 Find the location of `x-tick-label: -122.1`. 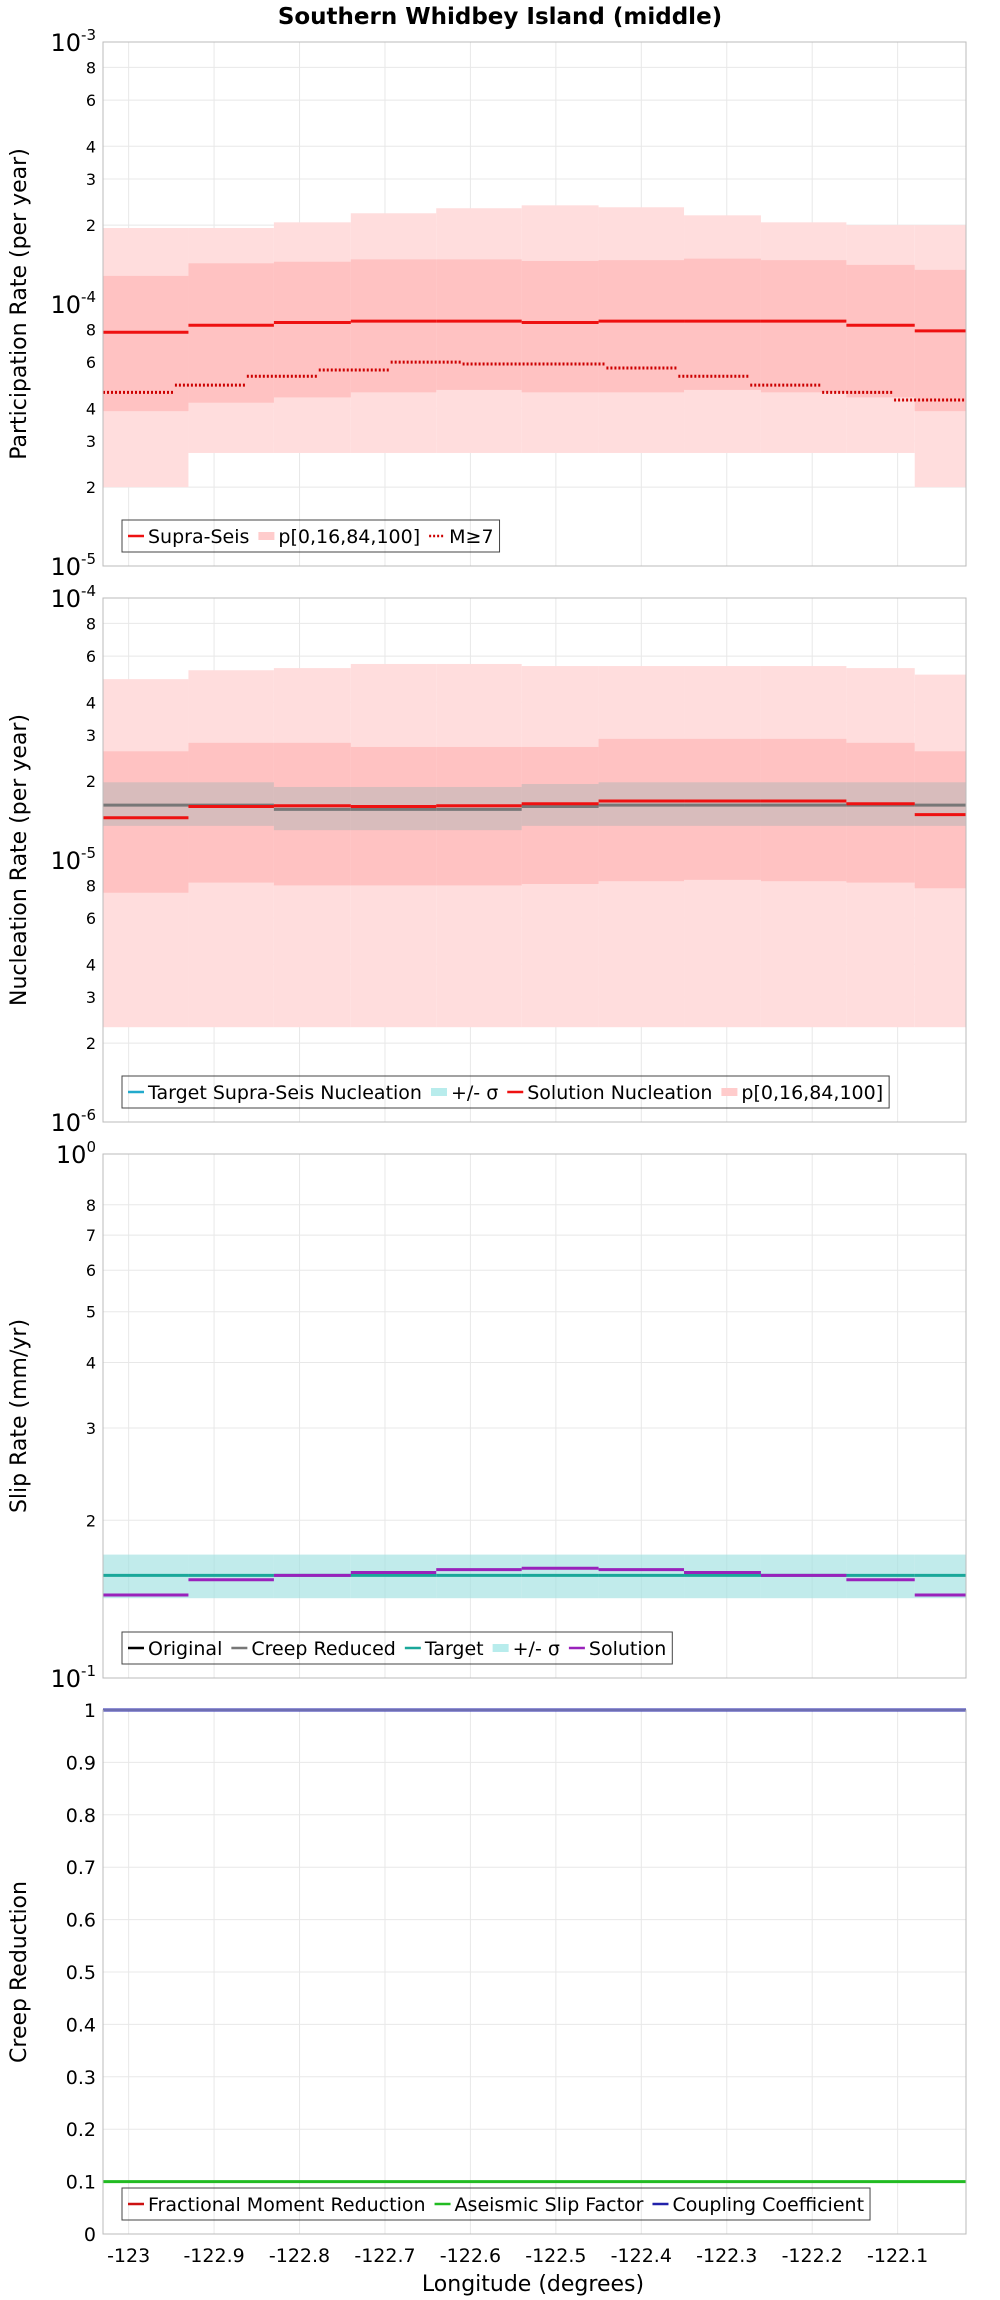

x-tick-label: -122.1 is located at coordinates (897, 2256).